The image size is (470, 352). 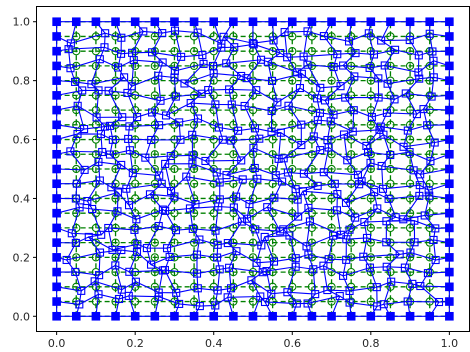 What do you see at coordinates (371, 343) in the screenshot?
I see `x-tick-label: 0.8` at bounding box center [371, 343].